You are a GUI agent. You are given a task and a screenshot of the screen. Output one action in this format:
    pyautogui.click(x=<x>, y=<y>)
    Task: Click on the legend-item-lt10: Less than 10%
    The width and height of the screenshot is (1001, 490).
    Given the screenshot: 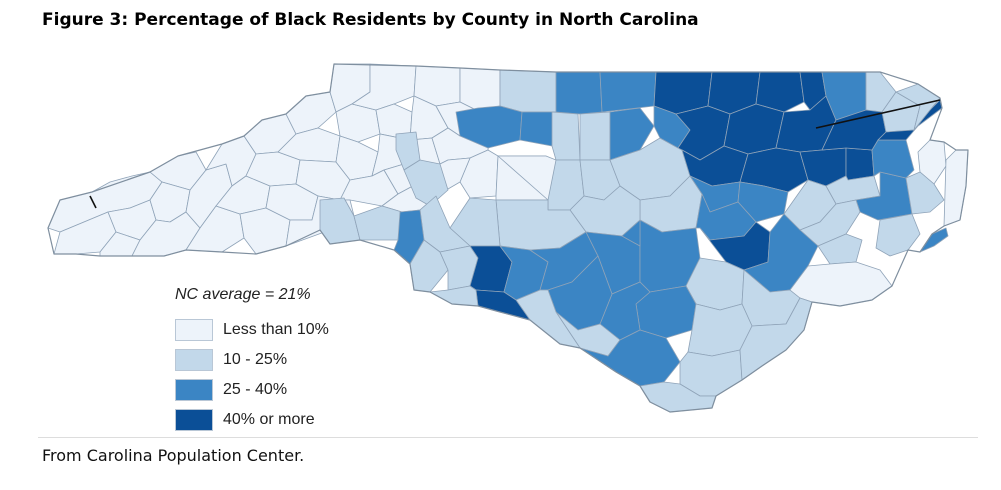 What is the action you would take?
    pyautogui.click(x=285, y=330)
    